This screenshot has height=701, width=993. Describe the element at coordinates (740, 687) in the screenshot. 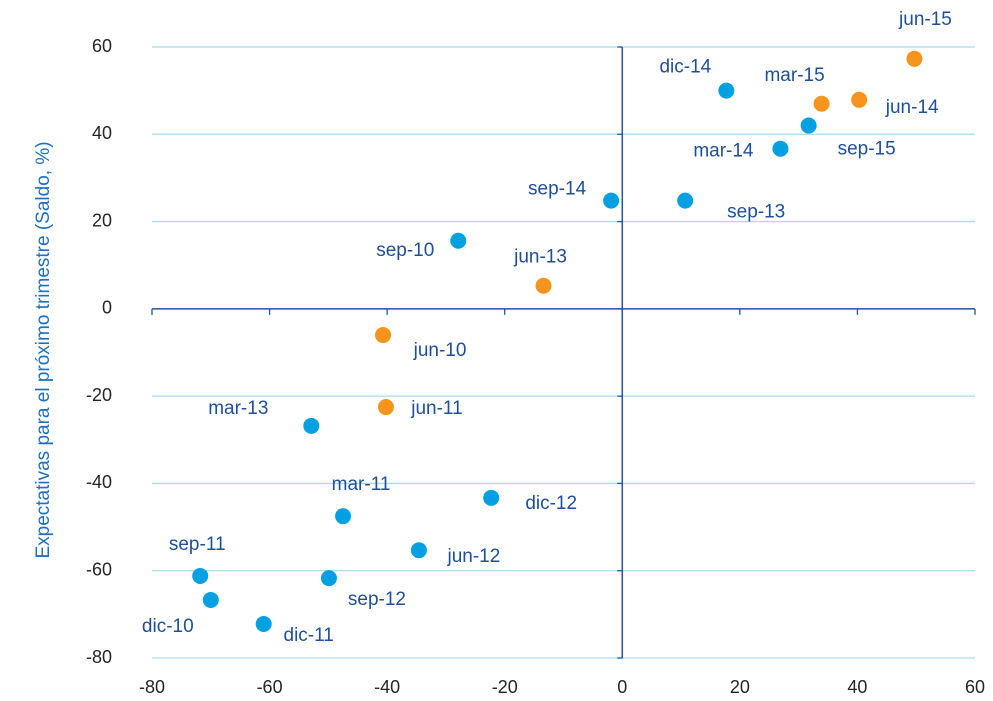

I see `x-tick-label: 20` at that location.